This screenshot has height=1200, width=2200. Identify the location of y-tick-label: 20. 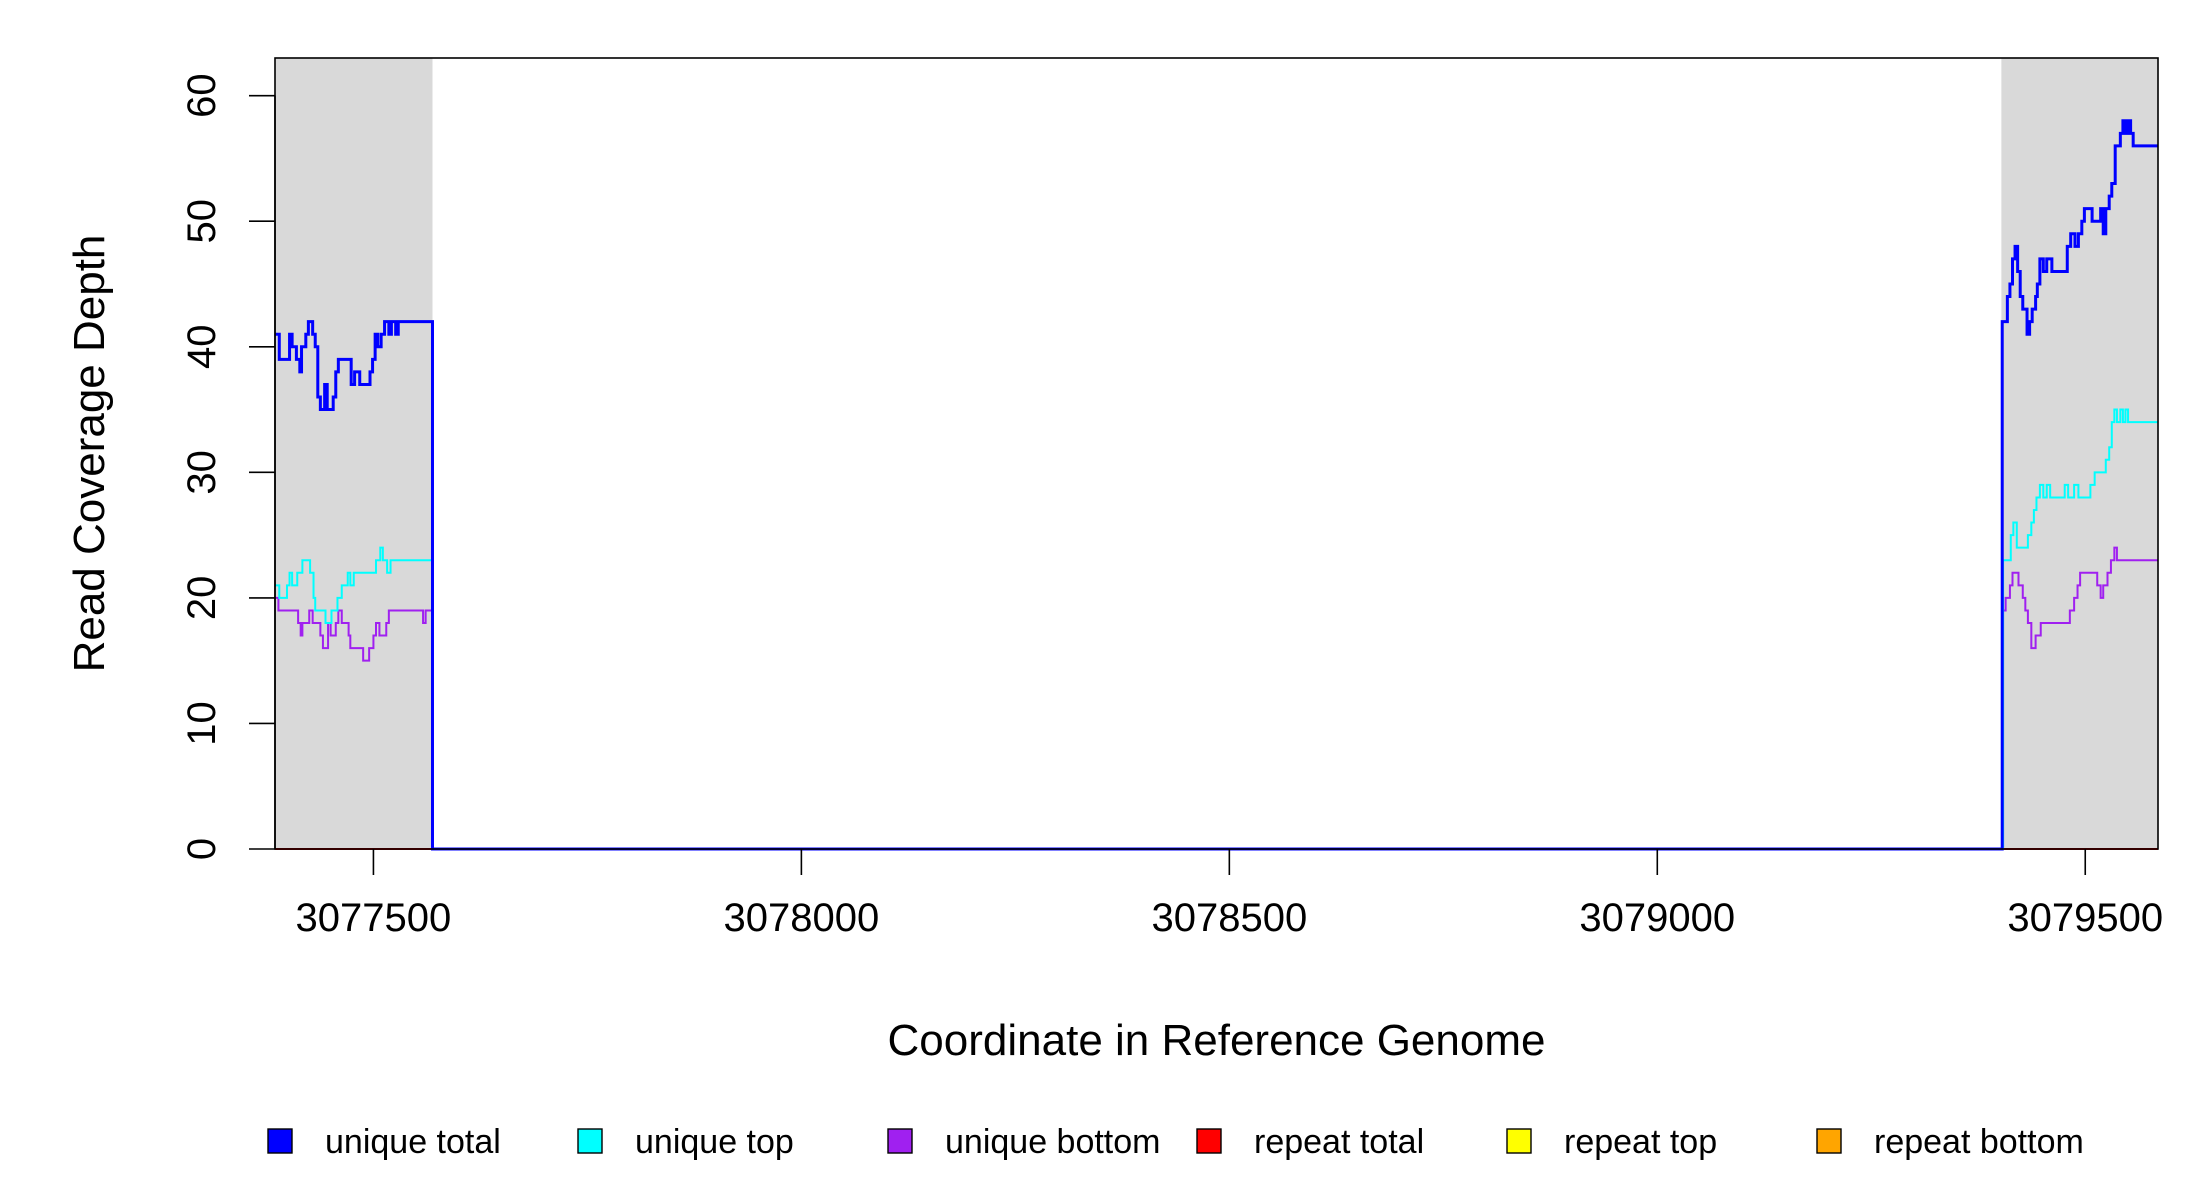
(202, 598).